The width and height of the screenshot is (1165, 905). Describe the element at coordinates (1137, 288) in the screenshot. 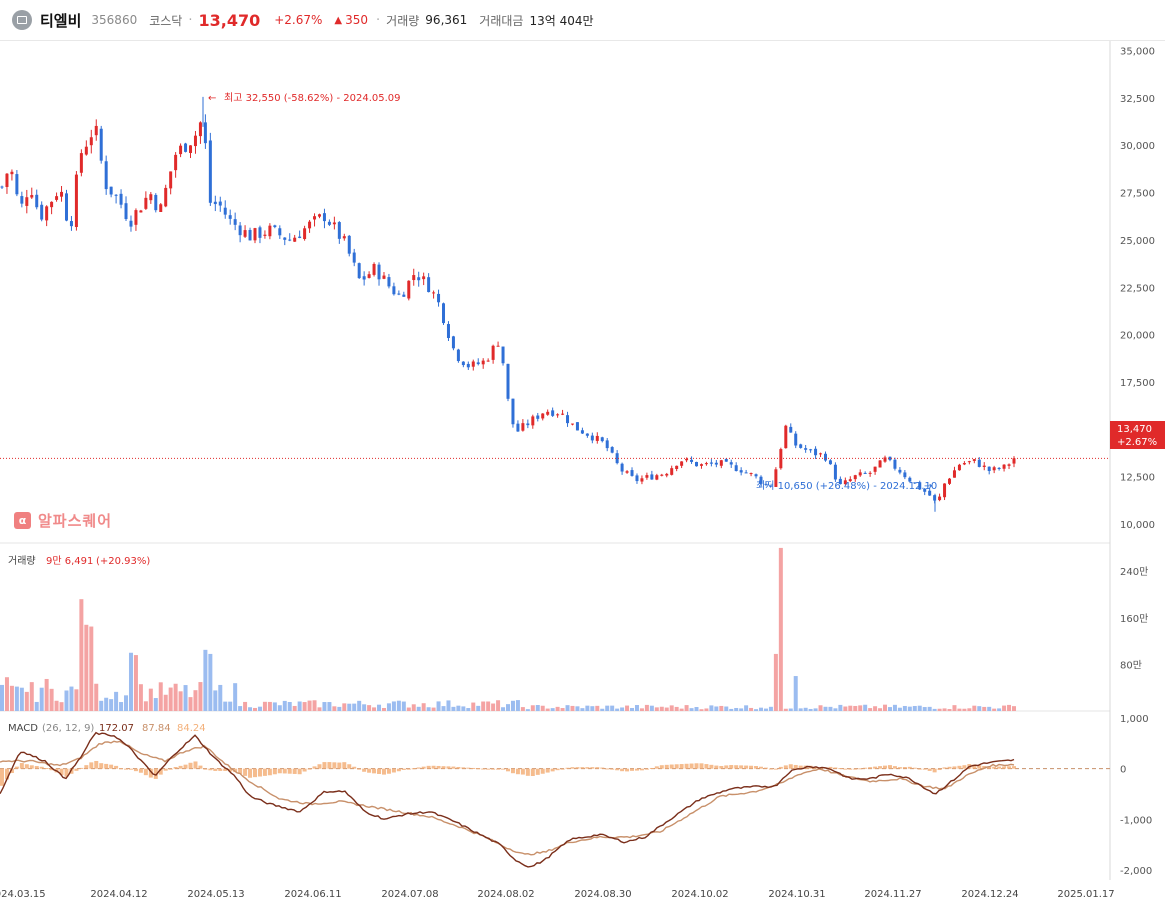

I see `price-axis-tick: 22,500` at that location.